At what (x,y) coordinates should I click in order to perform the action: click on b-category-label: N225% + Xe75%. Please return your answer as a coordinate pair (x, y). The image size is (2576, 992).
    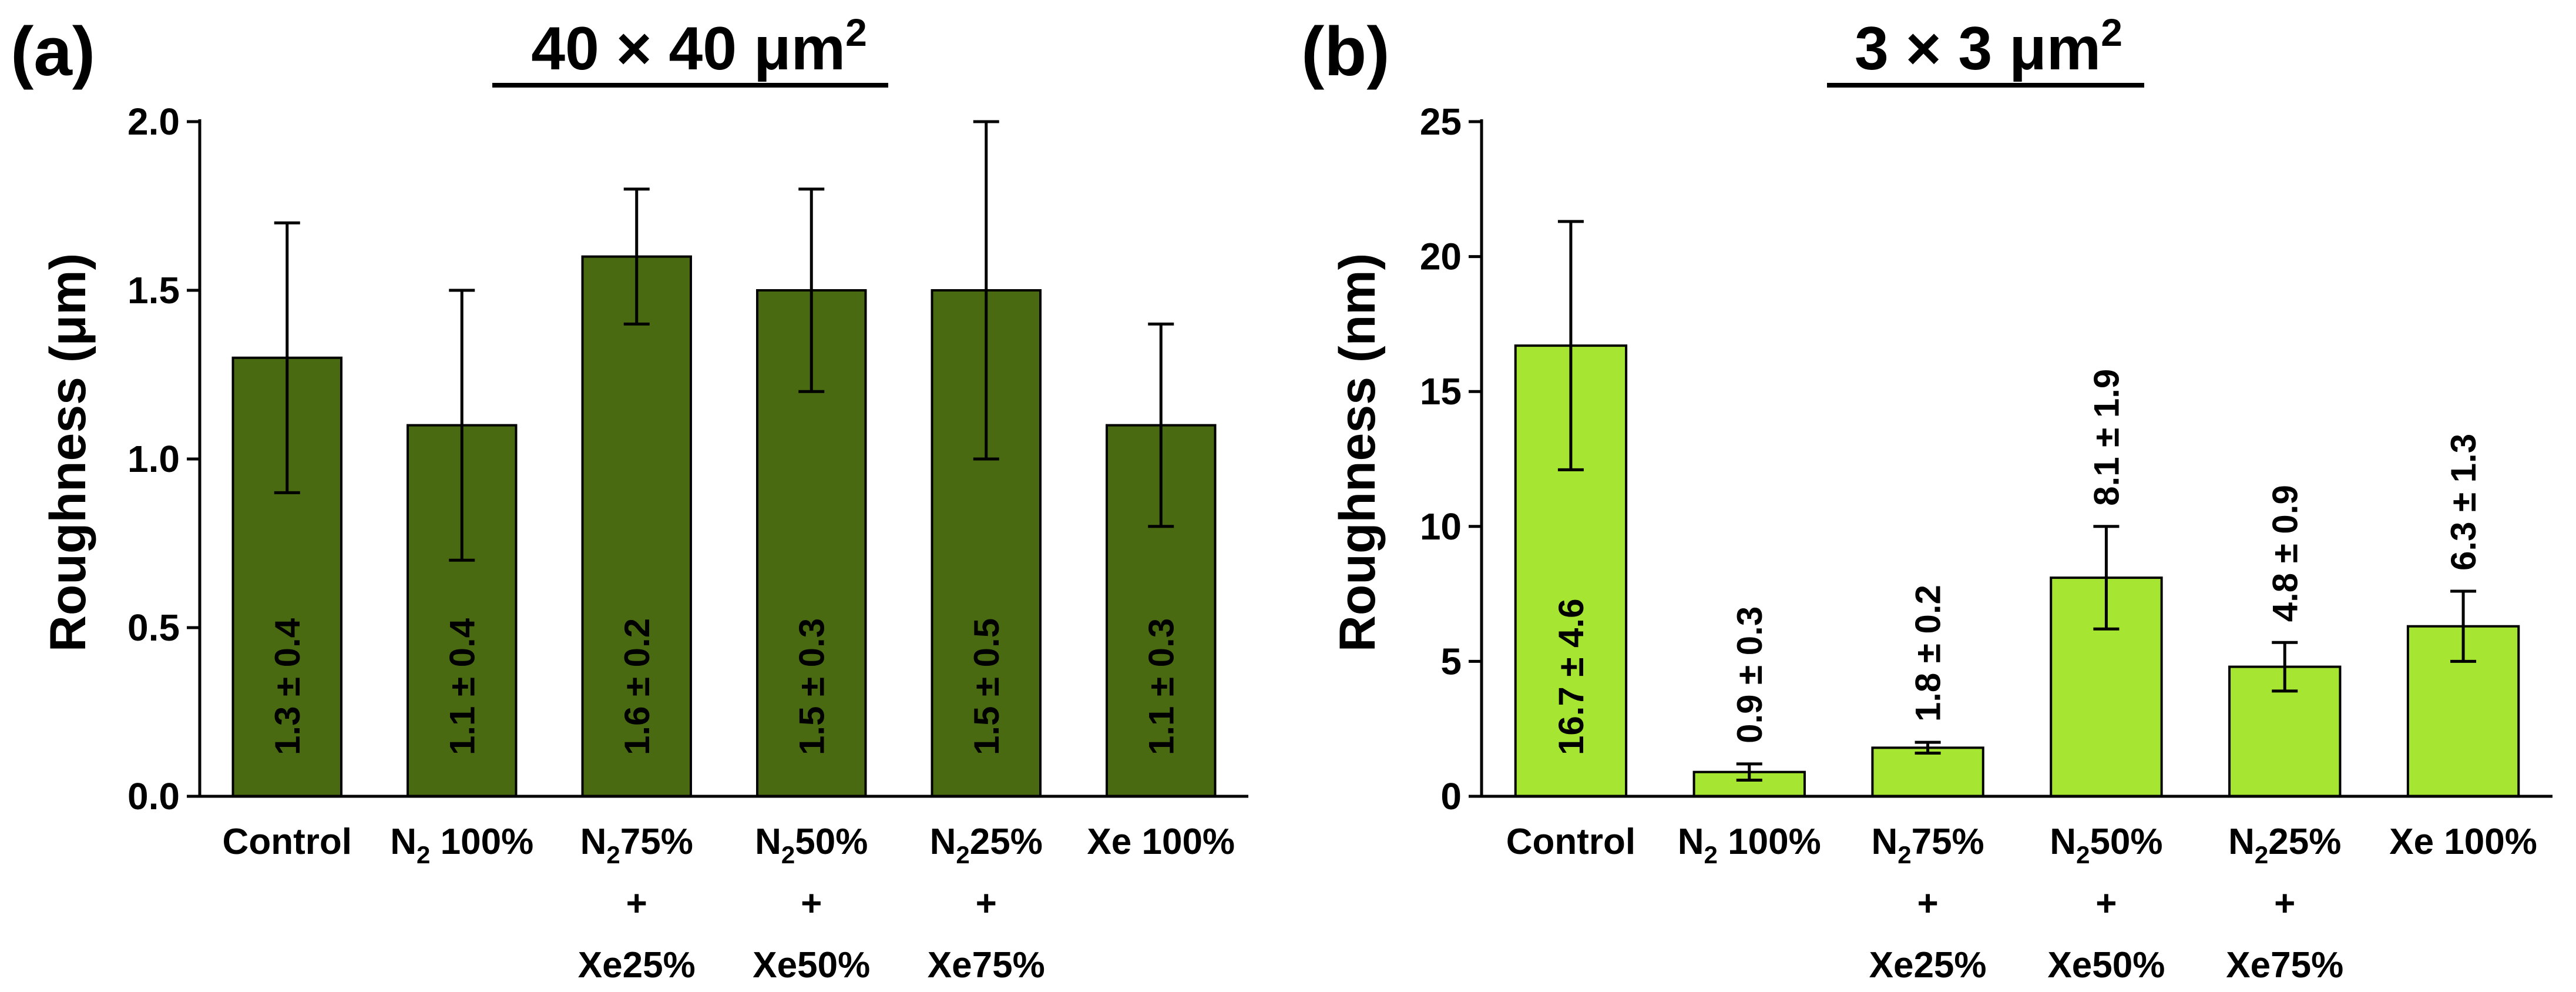
    Looking at the image, I should click on (2284, 904).